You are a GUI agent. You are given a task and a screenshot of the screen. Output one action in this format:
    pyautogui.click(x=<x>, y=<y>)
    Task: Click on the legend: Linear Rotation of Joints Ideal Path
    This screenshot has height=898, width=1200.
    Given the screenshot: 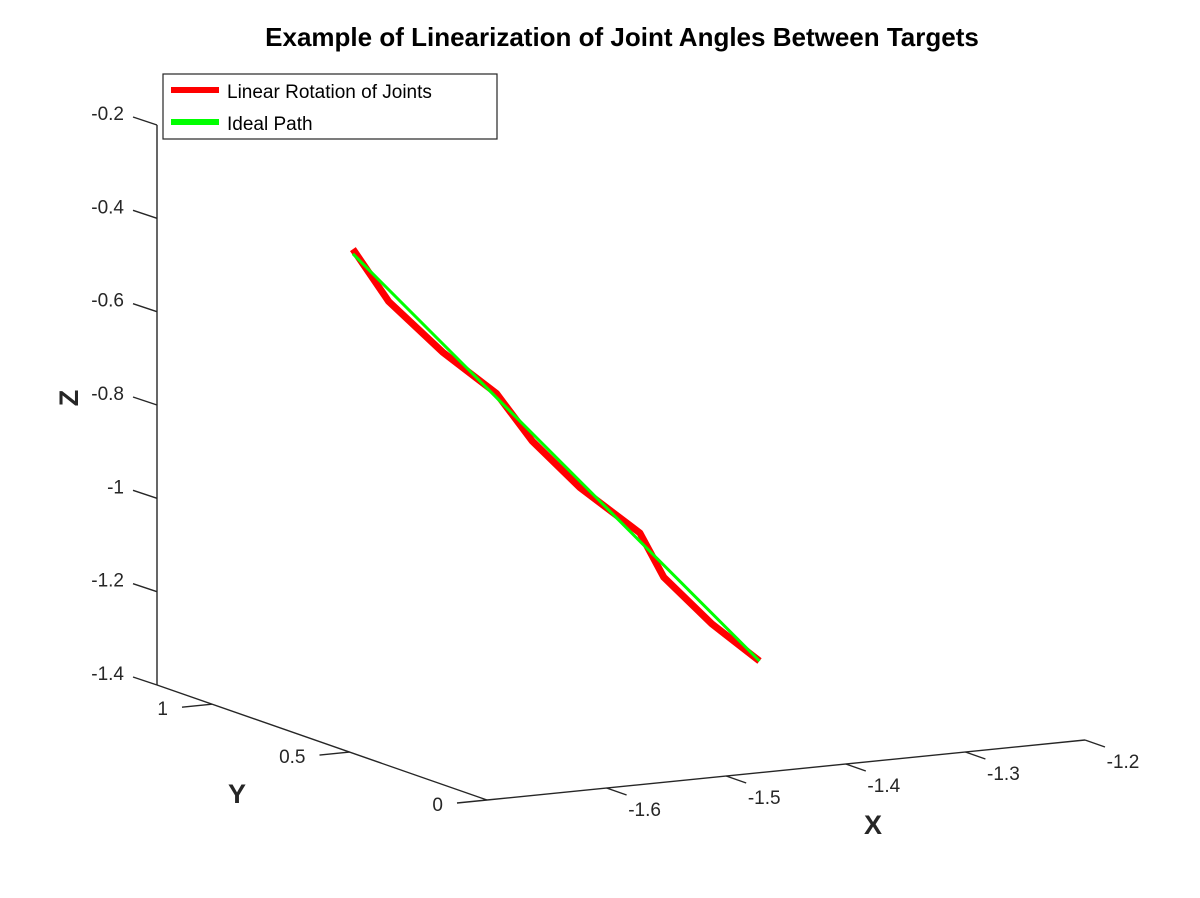 What is the action you would take?
    pyautogui.click(x=330, y=106)
    